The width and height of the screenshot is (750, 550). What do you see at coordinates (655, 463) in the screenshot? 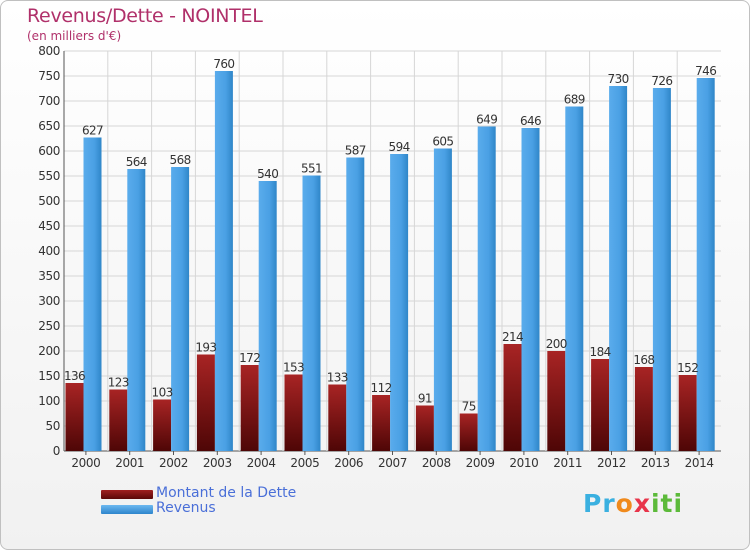
I see `x-tick-label: 2013` at bounding box center [655, 463].